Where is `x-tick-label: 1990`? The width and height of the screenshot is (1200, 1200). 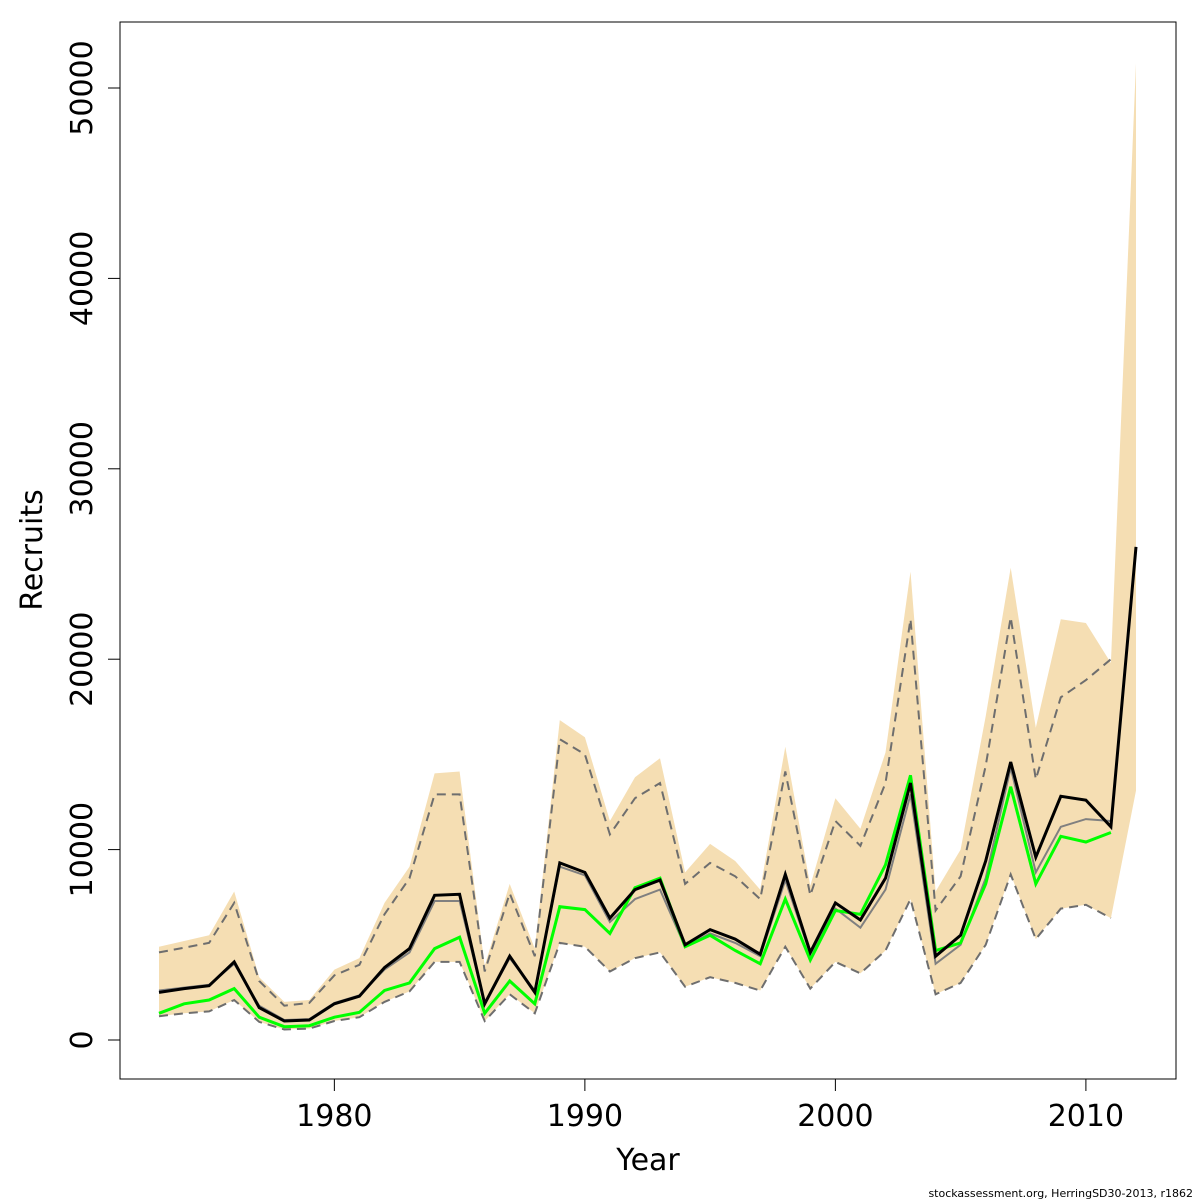
x-tick-label: 1990 is located at coordinates (585, 1116).